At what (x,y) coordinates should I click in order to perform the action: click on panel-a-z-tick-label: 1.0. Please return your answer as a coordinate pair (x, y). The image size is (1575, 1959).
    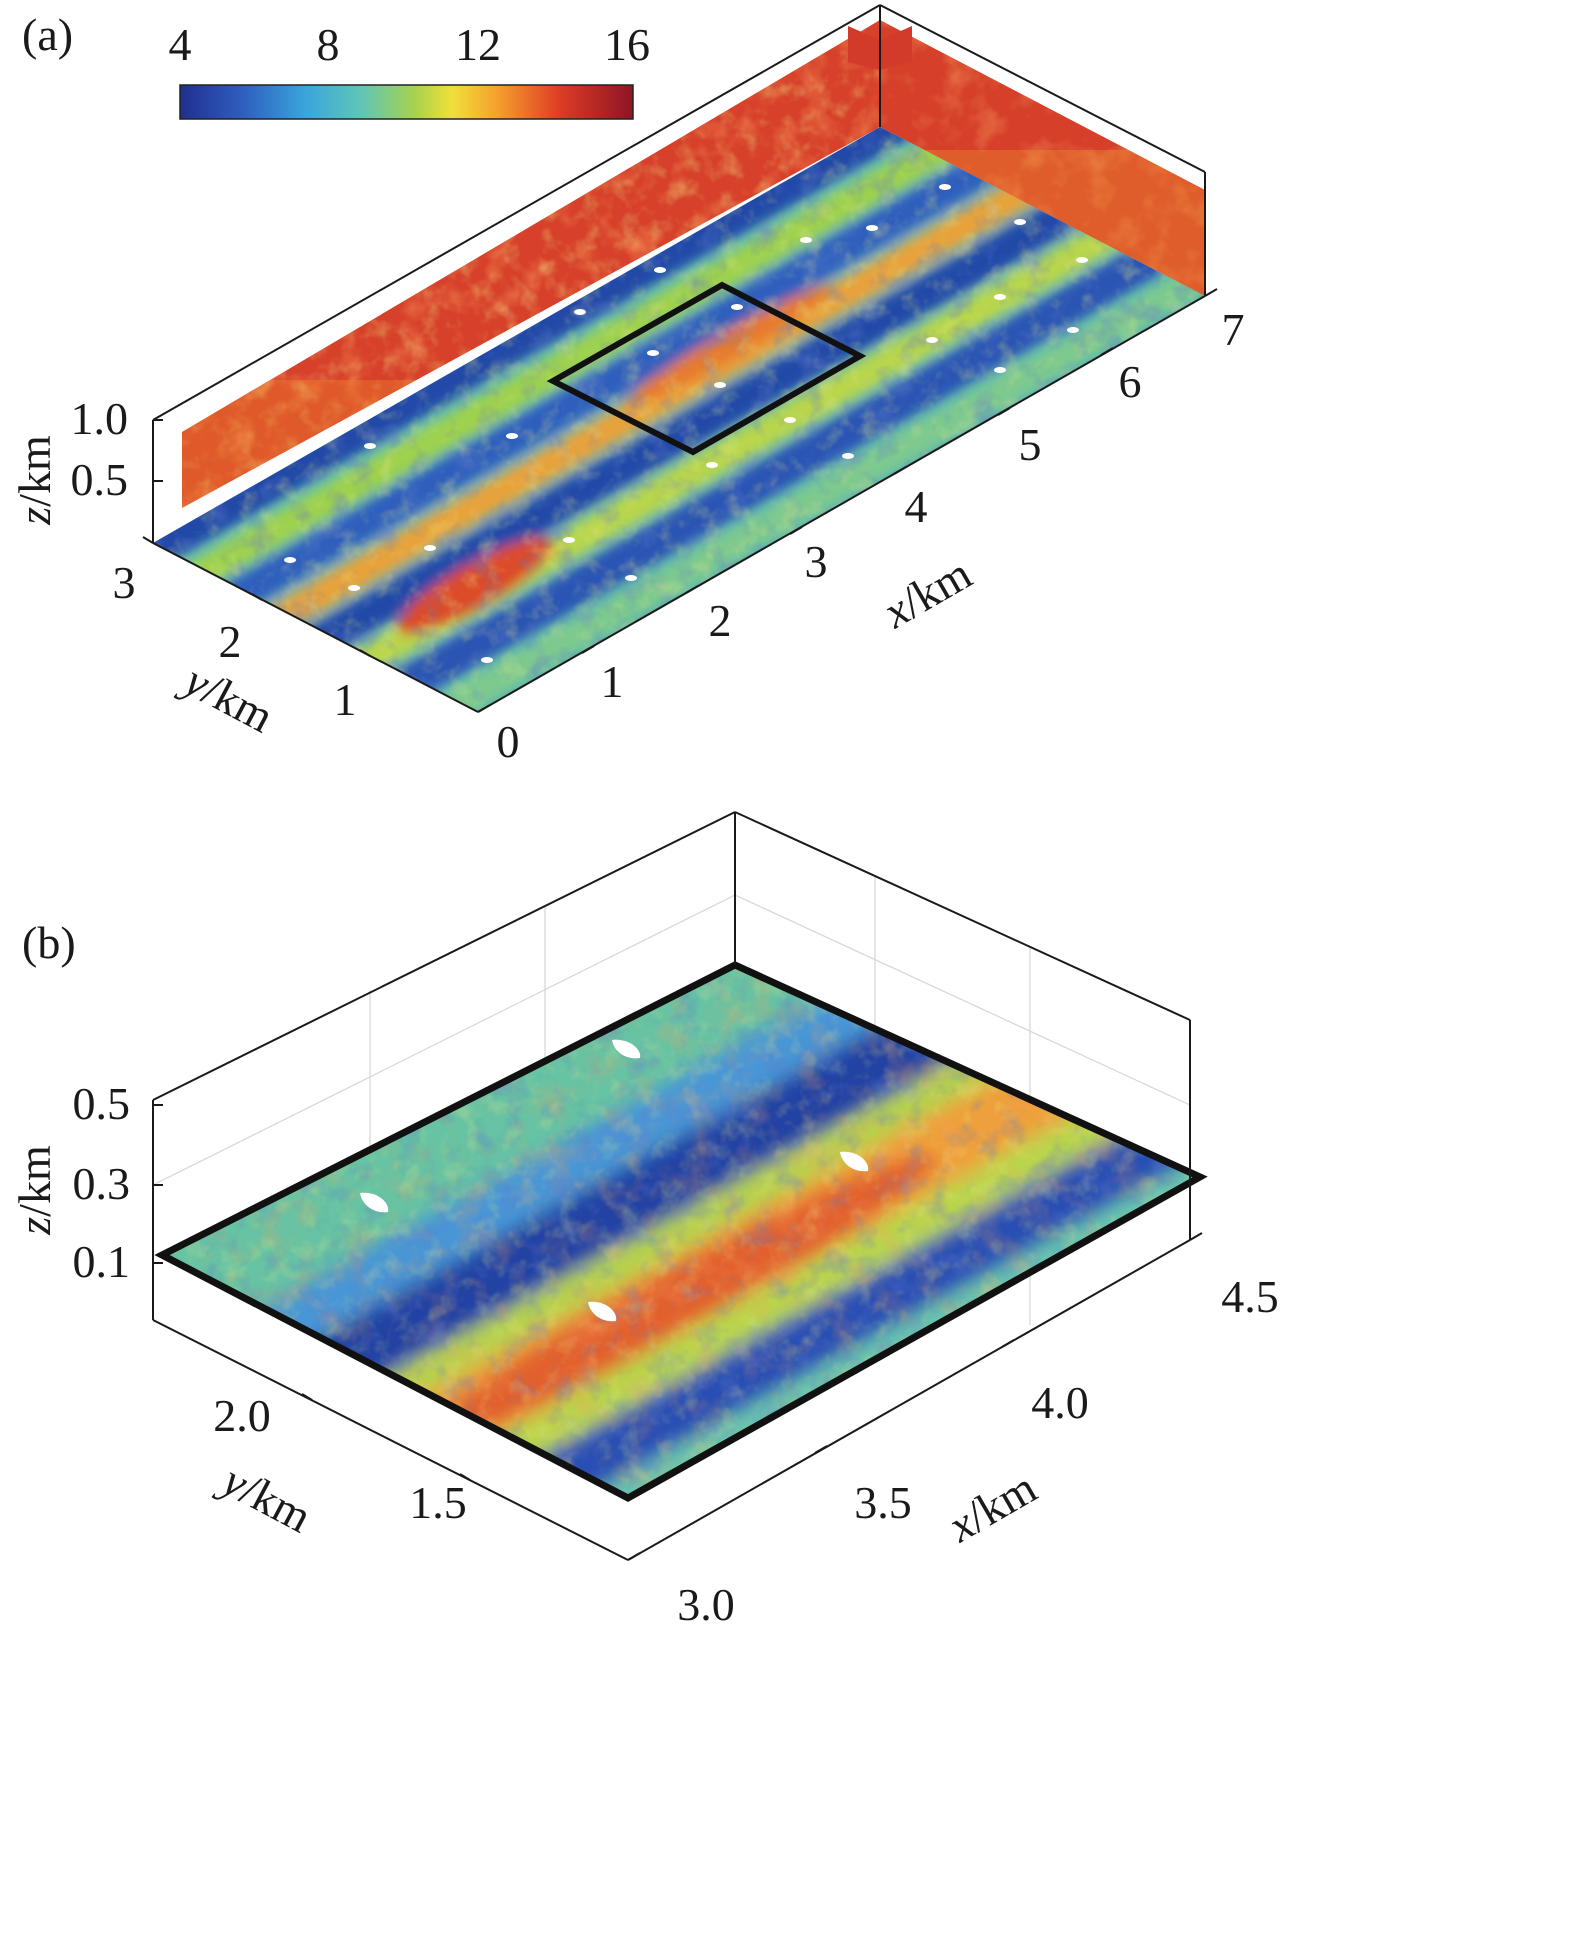
    Looking at the image, I should click on (100, 418).